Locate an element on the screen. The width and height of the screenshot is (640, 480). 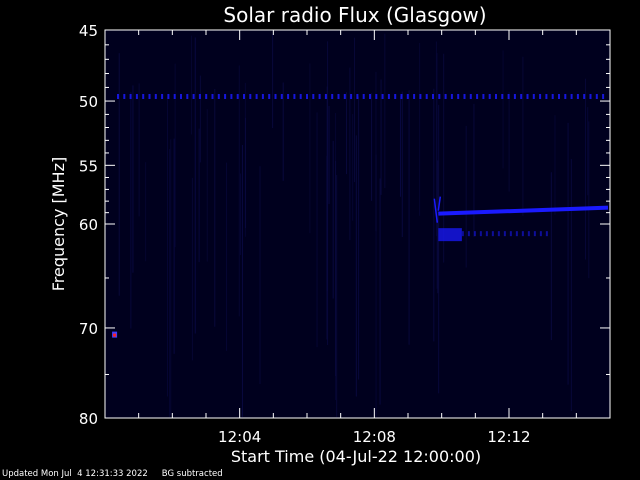
y-tick-label: 80 is located at coordinates (88, 419).